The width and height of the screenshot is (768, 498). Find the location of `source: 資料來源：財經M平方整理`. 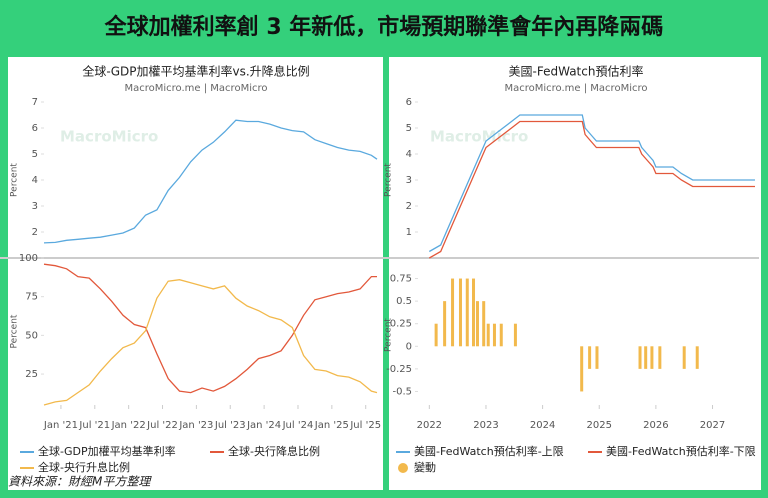

source: 資料來源：財經M平方整理 is located at coordinates (80, 482).